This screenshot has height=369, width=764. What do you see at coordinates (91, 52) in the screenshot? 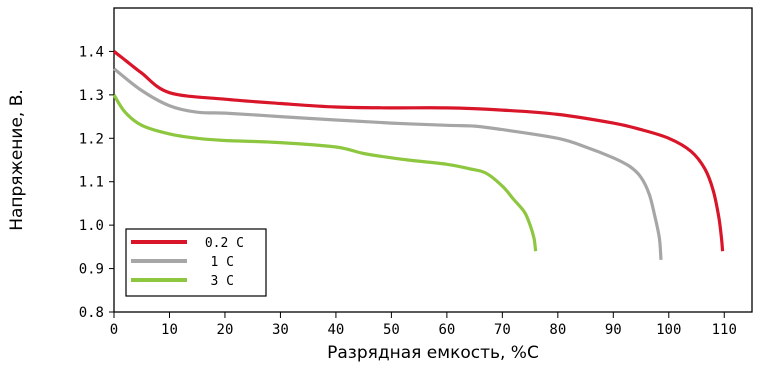
I see `y-tick-label: 1.4` at bounding box center [91, 52].